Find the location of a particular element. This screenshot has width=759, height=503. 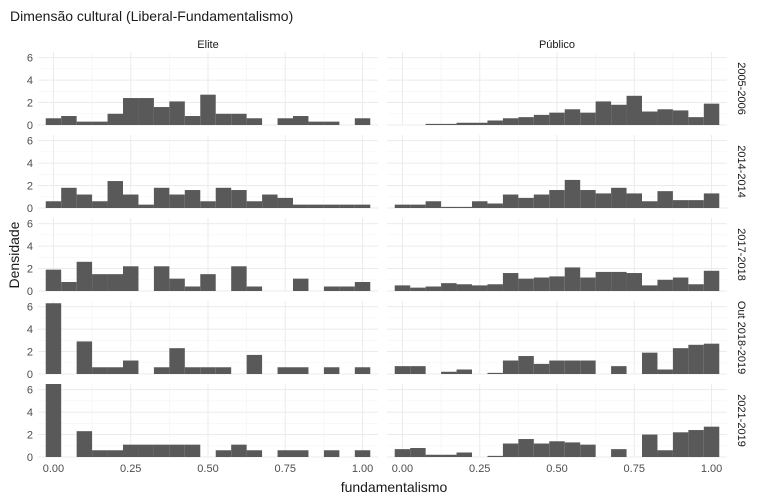

row-strip: 2021-2019 is located at coordinates (741, 420).